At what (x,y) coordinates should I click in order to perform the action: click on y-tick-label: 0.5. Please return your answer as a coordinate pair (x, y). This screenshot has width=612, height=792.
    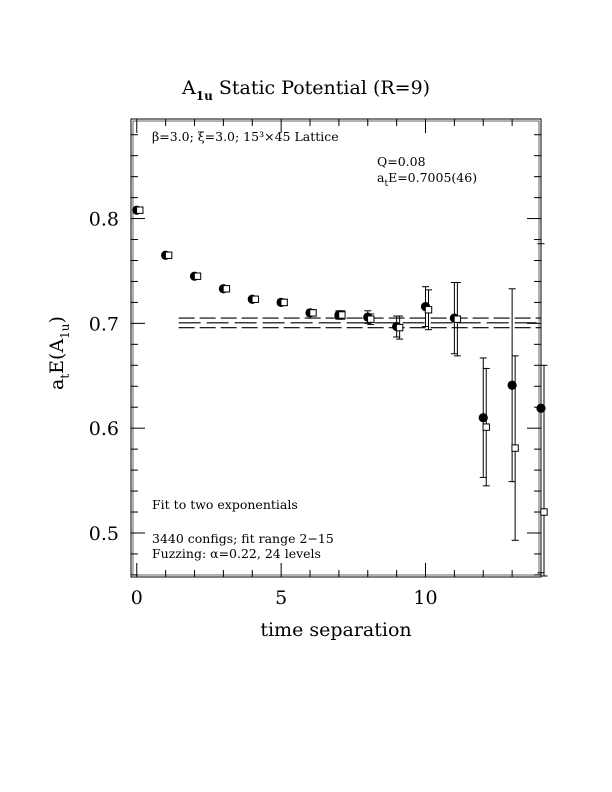
    Looking at the image, I should click on (104, 534).